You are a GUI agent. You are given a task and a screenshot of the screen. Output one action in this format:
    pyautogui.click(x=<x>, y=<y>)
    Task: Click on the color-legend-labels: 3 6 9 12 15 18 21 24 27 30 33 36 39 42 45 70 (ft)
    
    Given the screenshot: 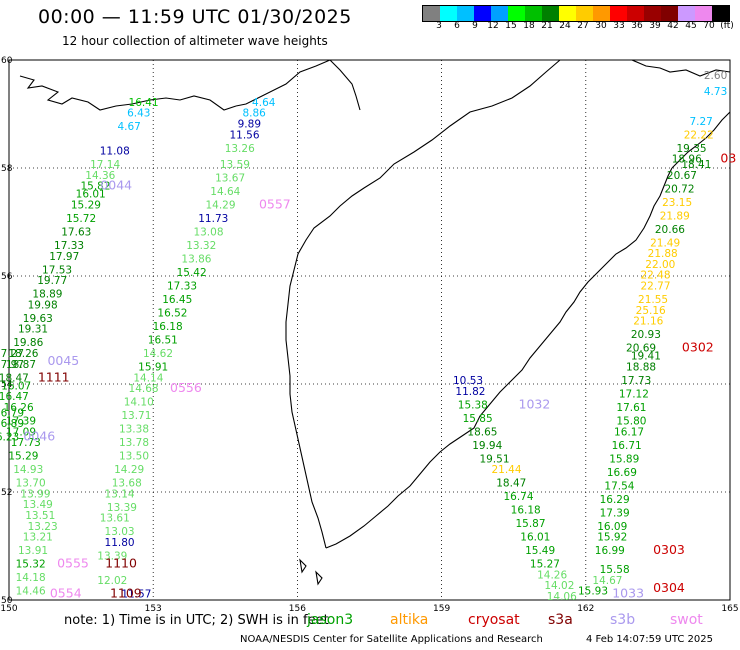 What is the action you would take?
    pyautogui.click(x=579, y=26)
    